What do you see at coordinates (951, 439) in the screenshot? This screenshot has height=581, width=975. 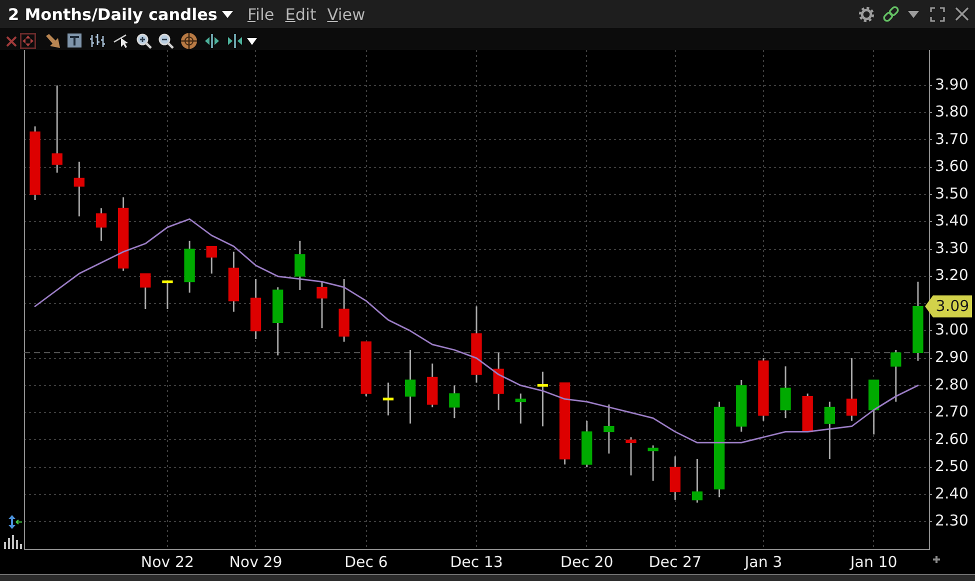 I see `y-tick-label: 2.60` at bounding box center [951, 439].